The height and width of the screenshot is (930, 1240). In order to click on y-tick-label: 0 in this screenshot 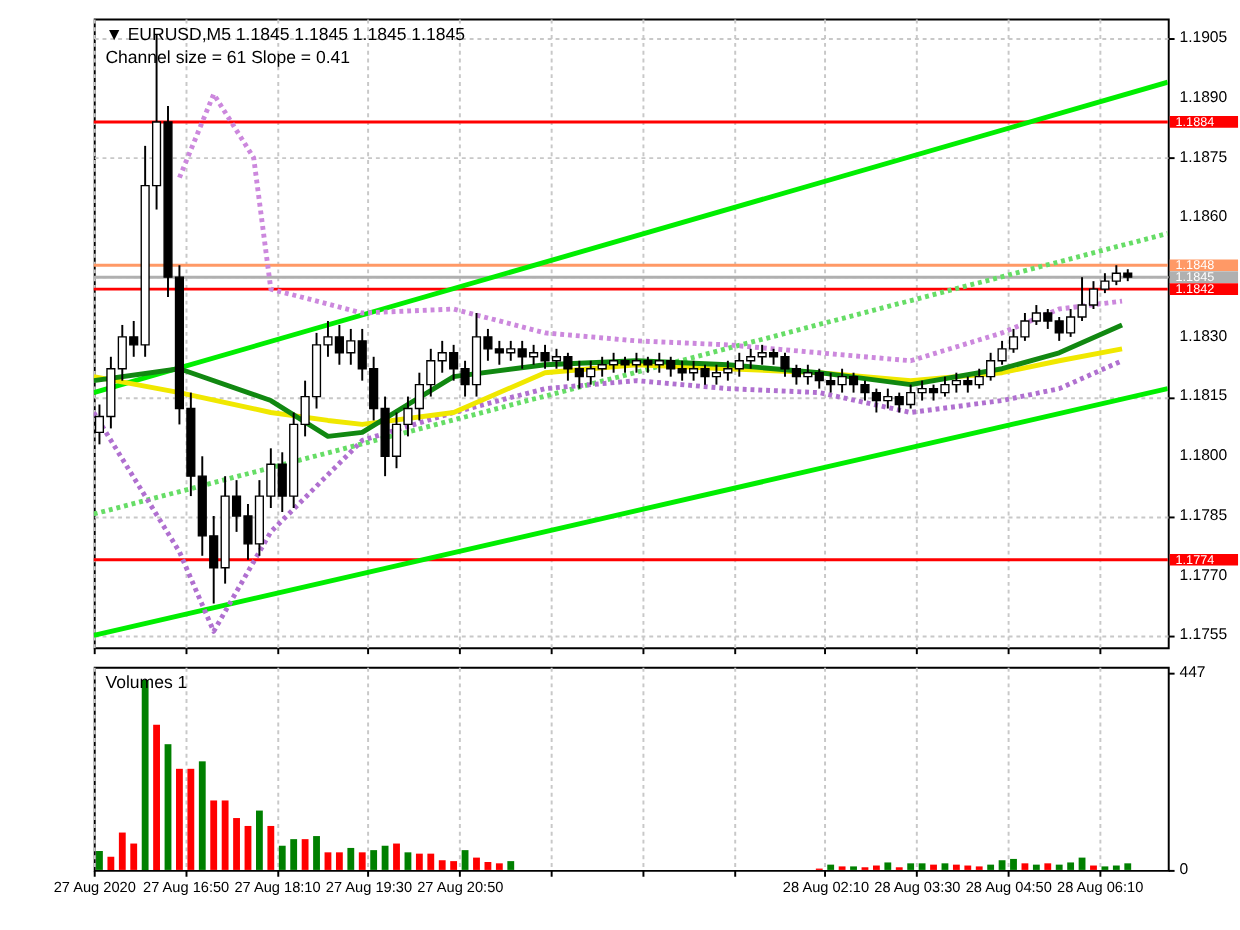, I will do `click(1184, 868)`.